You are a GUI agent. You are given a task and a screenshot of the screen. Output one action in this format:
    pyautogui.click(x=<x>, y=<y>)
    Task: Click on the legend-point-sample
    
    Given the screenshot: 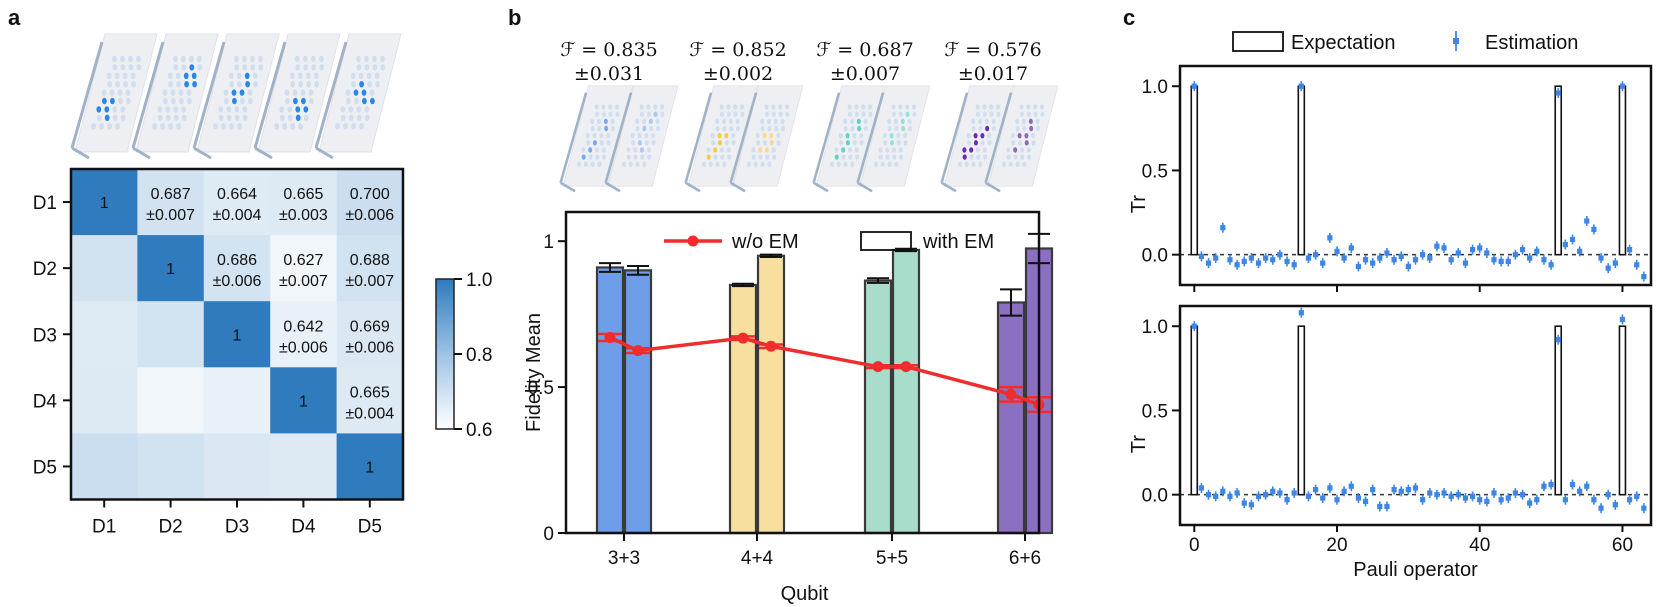 What is the action you would take?
    pyautogui.click(x=693, y=241)
    